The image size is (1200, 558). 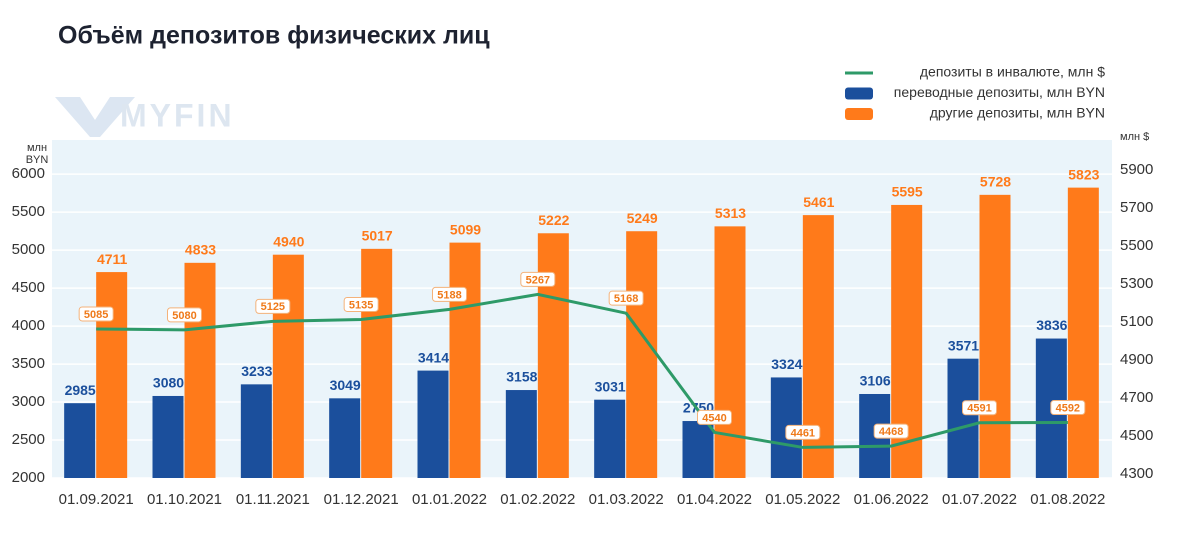 What do you see at coordinates (28, 401) in the screenshot?
I see `y-tick-label: 3000` at bounding box center [28, 401].